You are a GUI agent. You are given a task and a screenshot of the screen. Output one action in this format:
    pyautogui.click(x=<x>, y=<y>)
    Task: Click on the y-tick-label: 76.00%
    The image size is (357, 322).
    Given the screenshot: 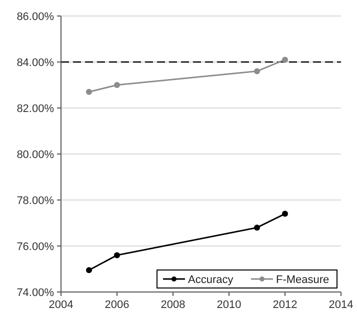 What is the action you would take?
    pyautogui.click(x=35, y=246)
    